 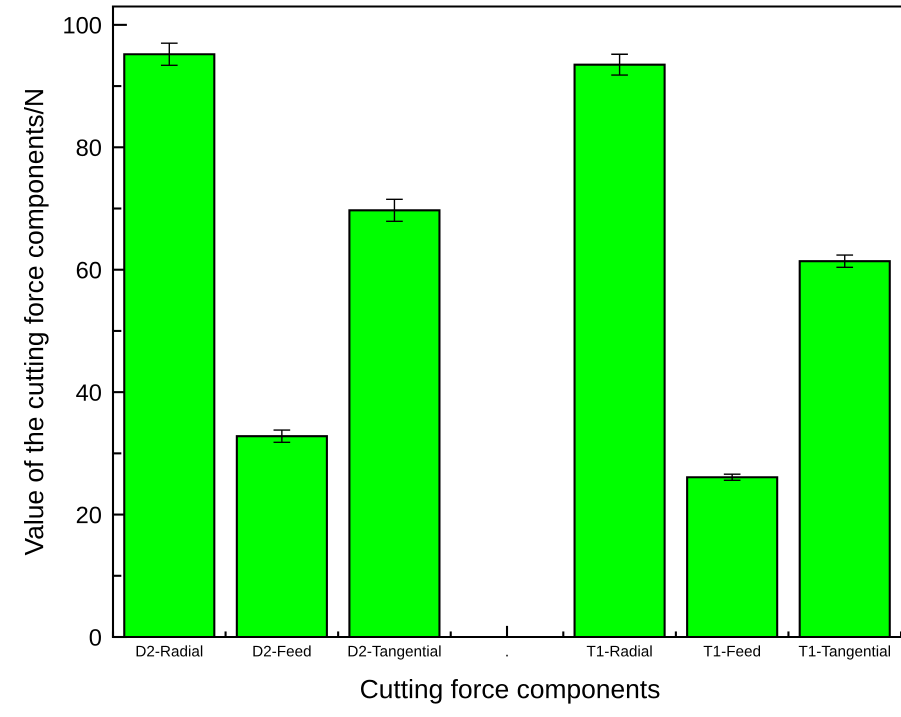 I want to click on x-tick-label: T1-Tangential, so click(x=844, y=652).